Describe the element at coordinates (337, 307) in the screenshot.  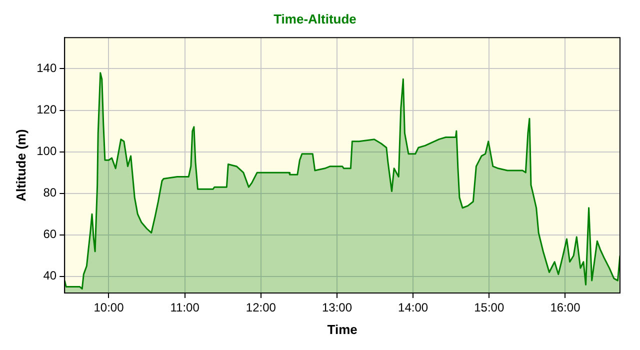
I see `x-tick-label: 13:00` at that location.